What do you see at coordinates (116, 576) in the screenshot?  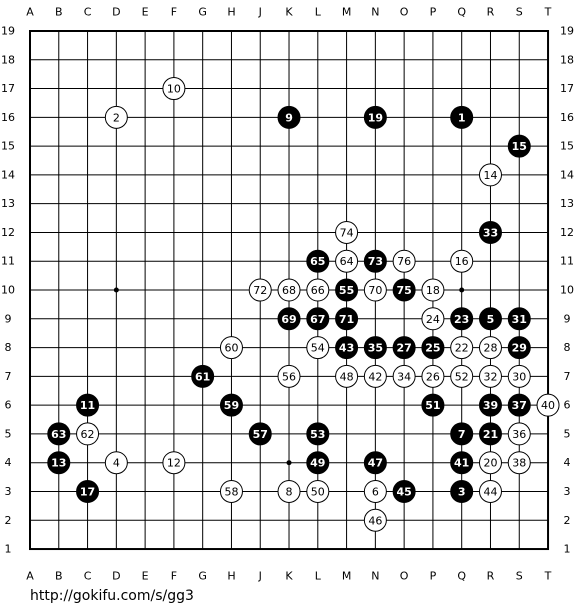 I see `column-label: D` at bounding box center [116, 576].